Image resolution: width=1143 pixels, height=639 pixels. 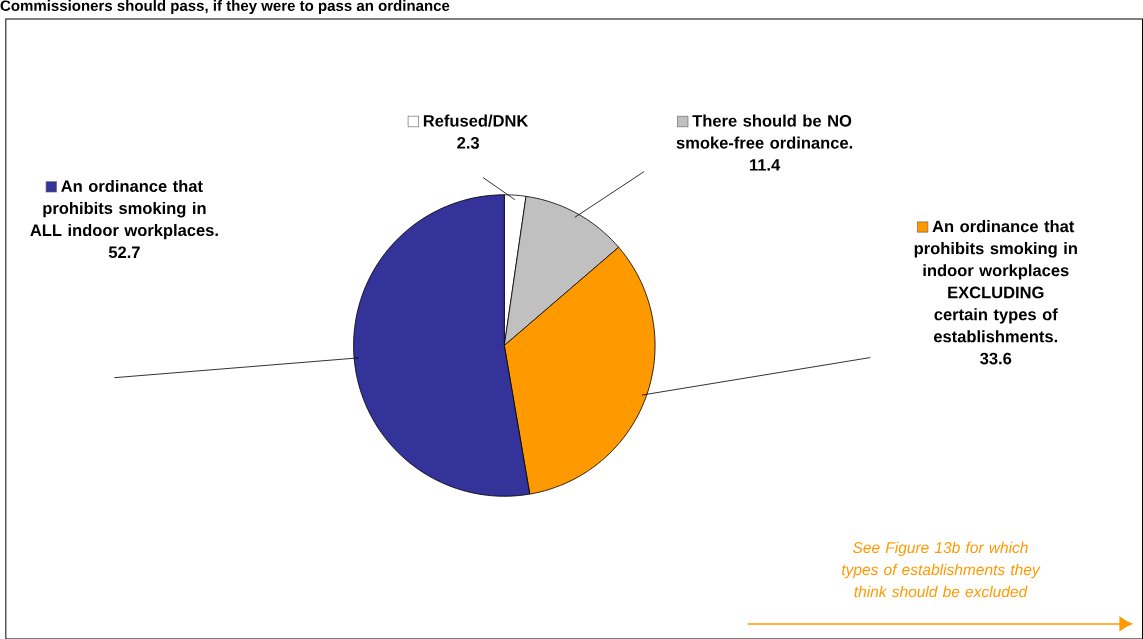 What do you see at coordinates (941, 569) in the screenshot?
I see `text: See Figure 13b for which types of establishments they think should be excluded` at bounding box center [941, 569].